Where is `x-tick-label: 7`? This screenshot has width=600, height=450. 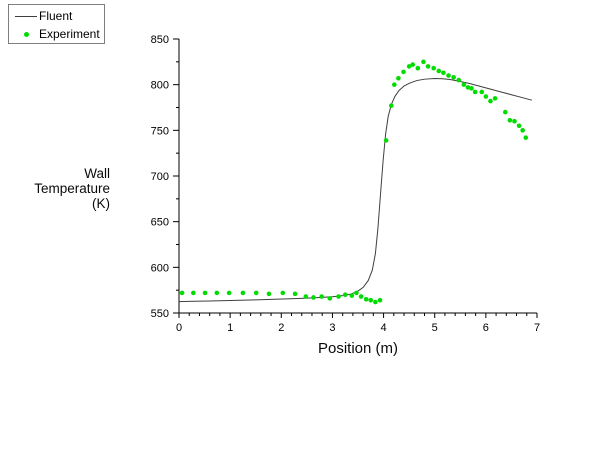
x-tick-label: 7 is located at coordinates (537, 328).